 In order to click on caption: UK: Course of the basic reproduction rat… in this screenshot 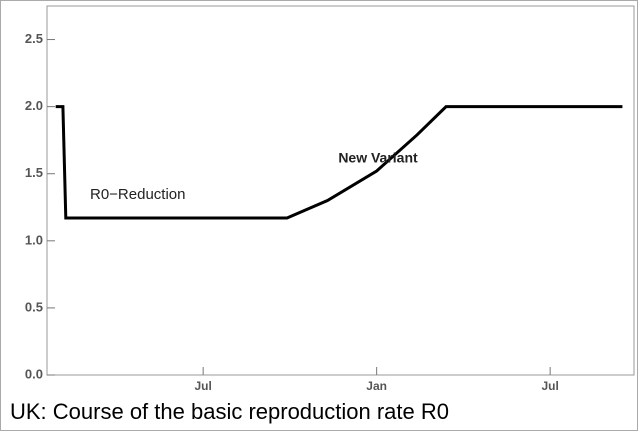, I will do `click(229, 411)`.